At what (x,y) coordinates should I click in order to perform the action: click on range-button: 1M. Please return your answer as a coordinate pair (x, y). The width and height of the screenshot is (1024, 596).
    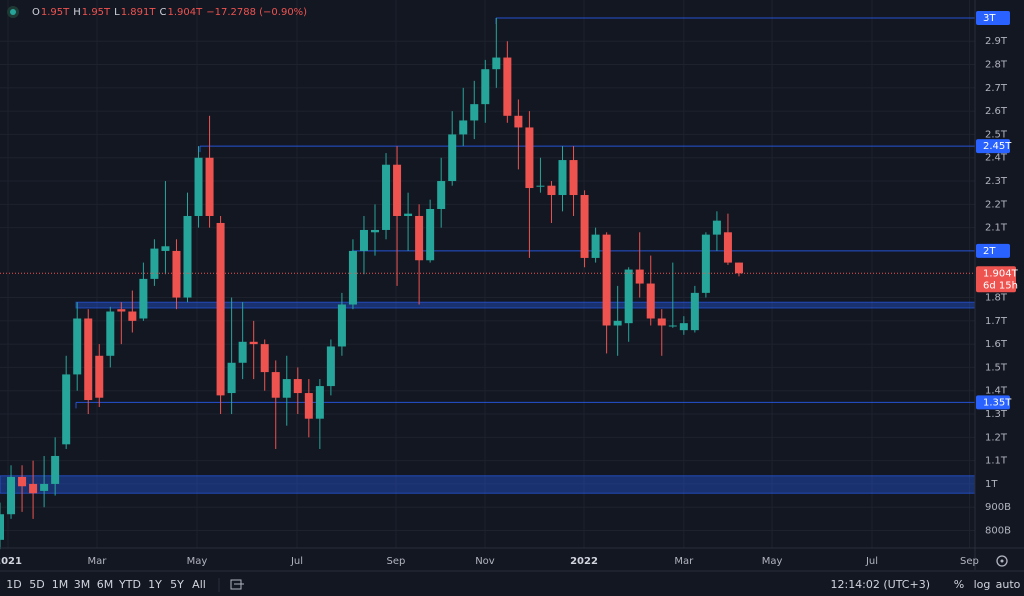
    Looking at the image, I should click on (60, 584).